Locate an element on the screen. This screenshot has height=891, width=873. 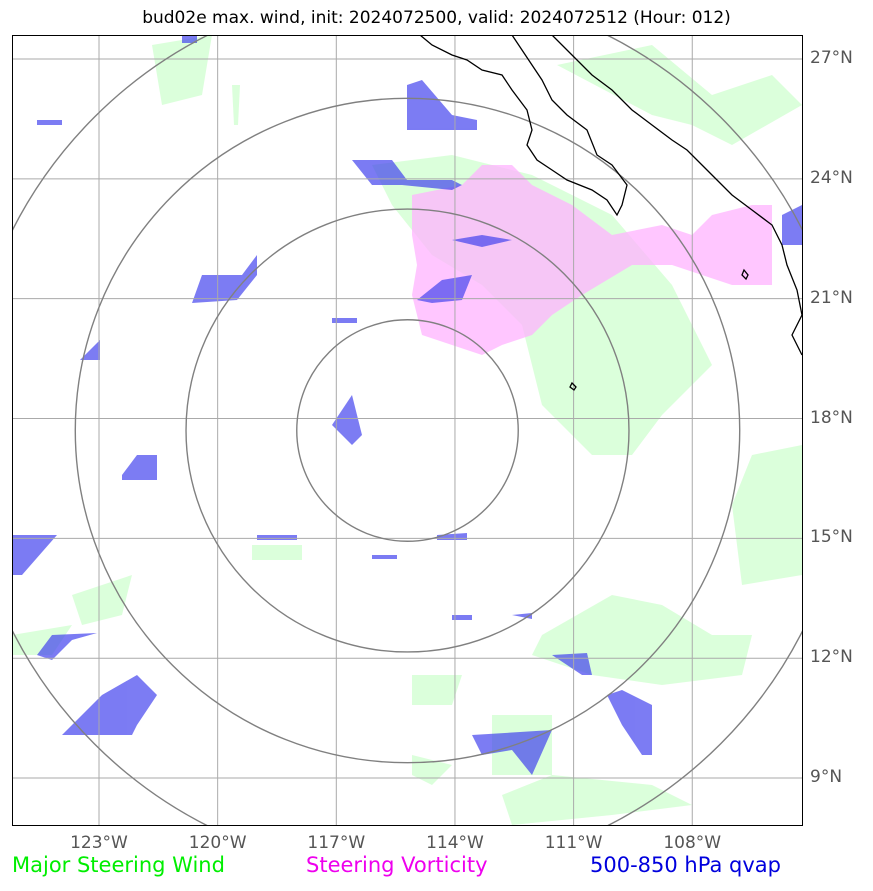
lon-tick-label: 108°W is located at coordinates (692, 843).